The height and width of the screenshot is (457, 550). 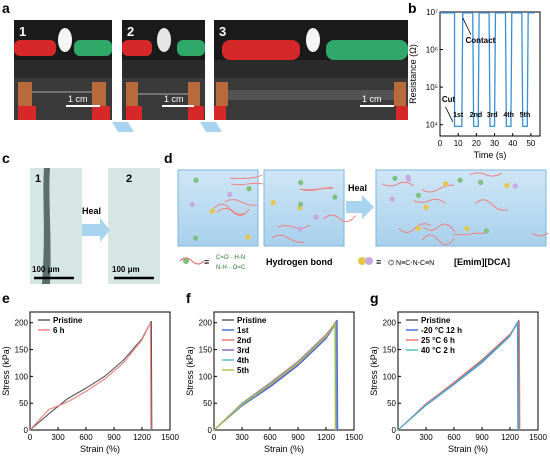 What do you see at coordinates (243, 360) in the screenshot?
I see `legend-label: 4th` at bounding box center [243, 360].